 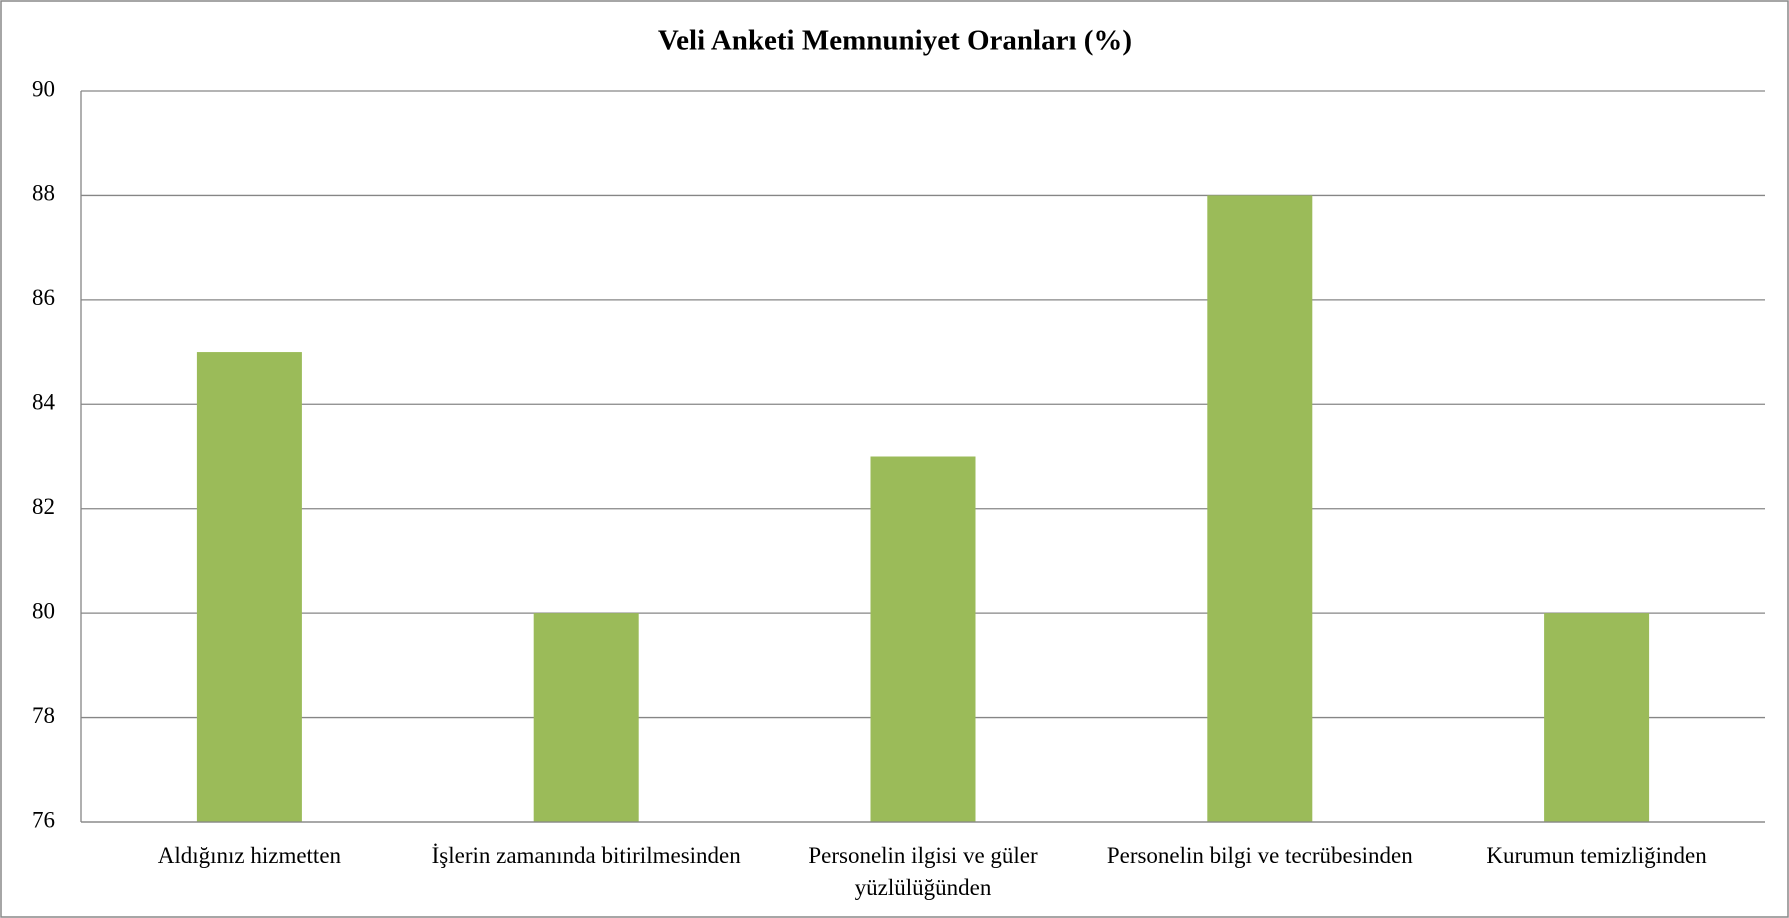 What do you see at coordinates (43, 610) in the screenshot?
I see `y-tick-label: 80` at bounding box center [43, 610].